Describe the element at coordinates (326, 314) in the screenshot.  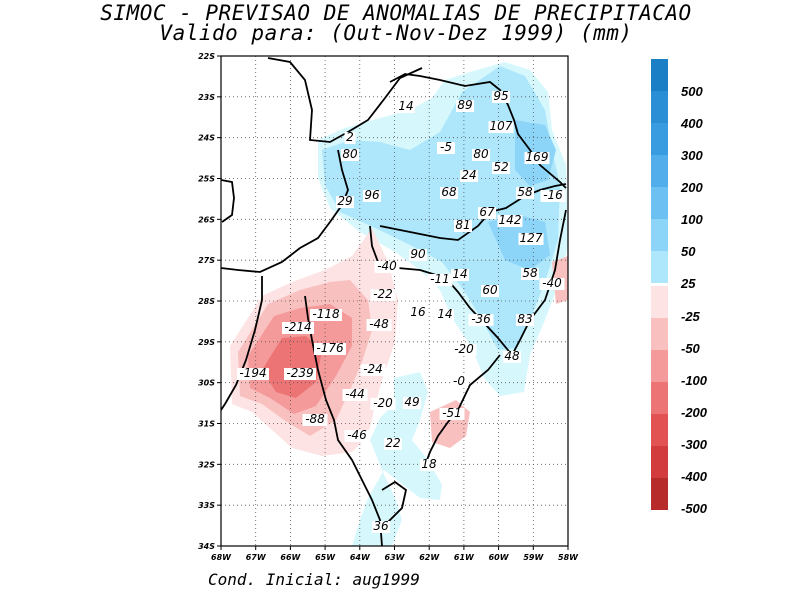
I see `anomaly-label: -118` at that location.